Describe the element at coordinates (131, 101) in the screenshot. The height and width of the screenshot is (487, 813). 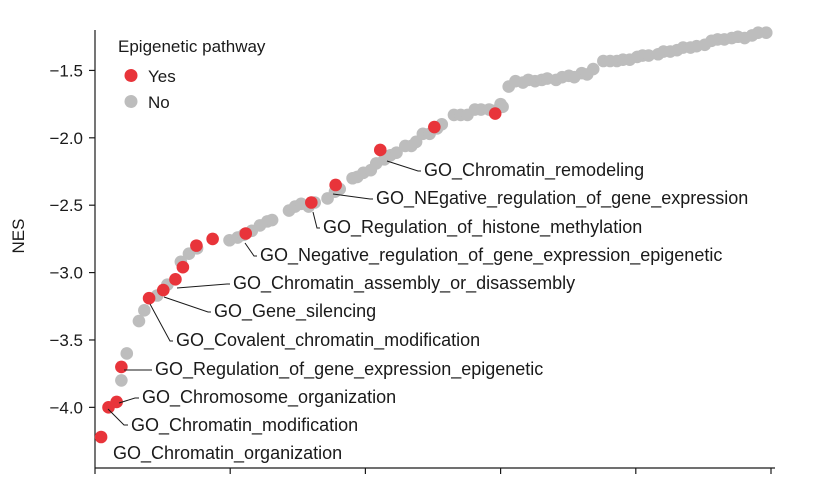
I see `legend-marker-no` at that location.